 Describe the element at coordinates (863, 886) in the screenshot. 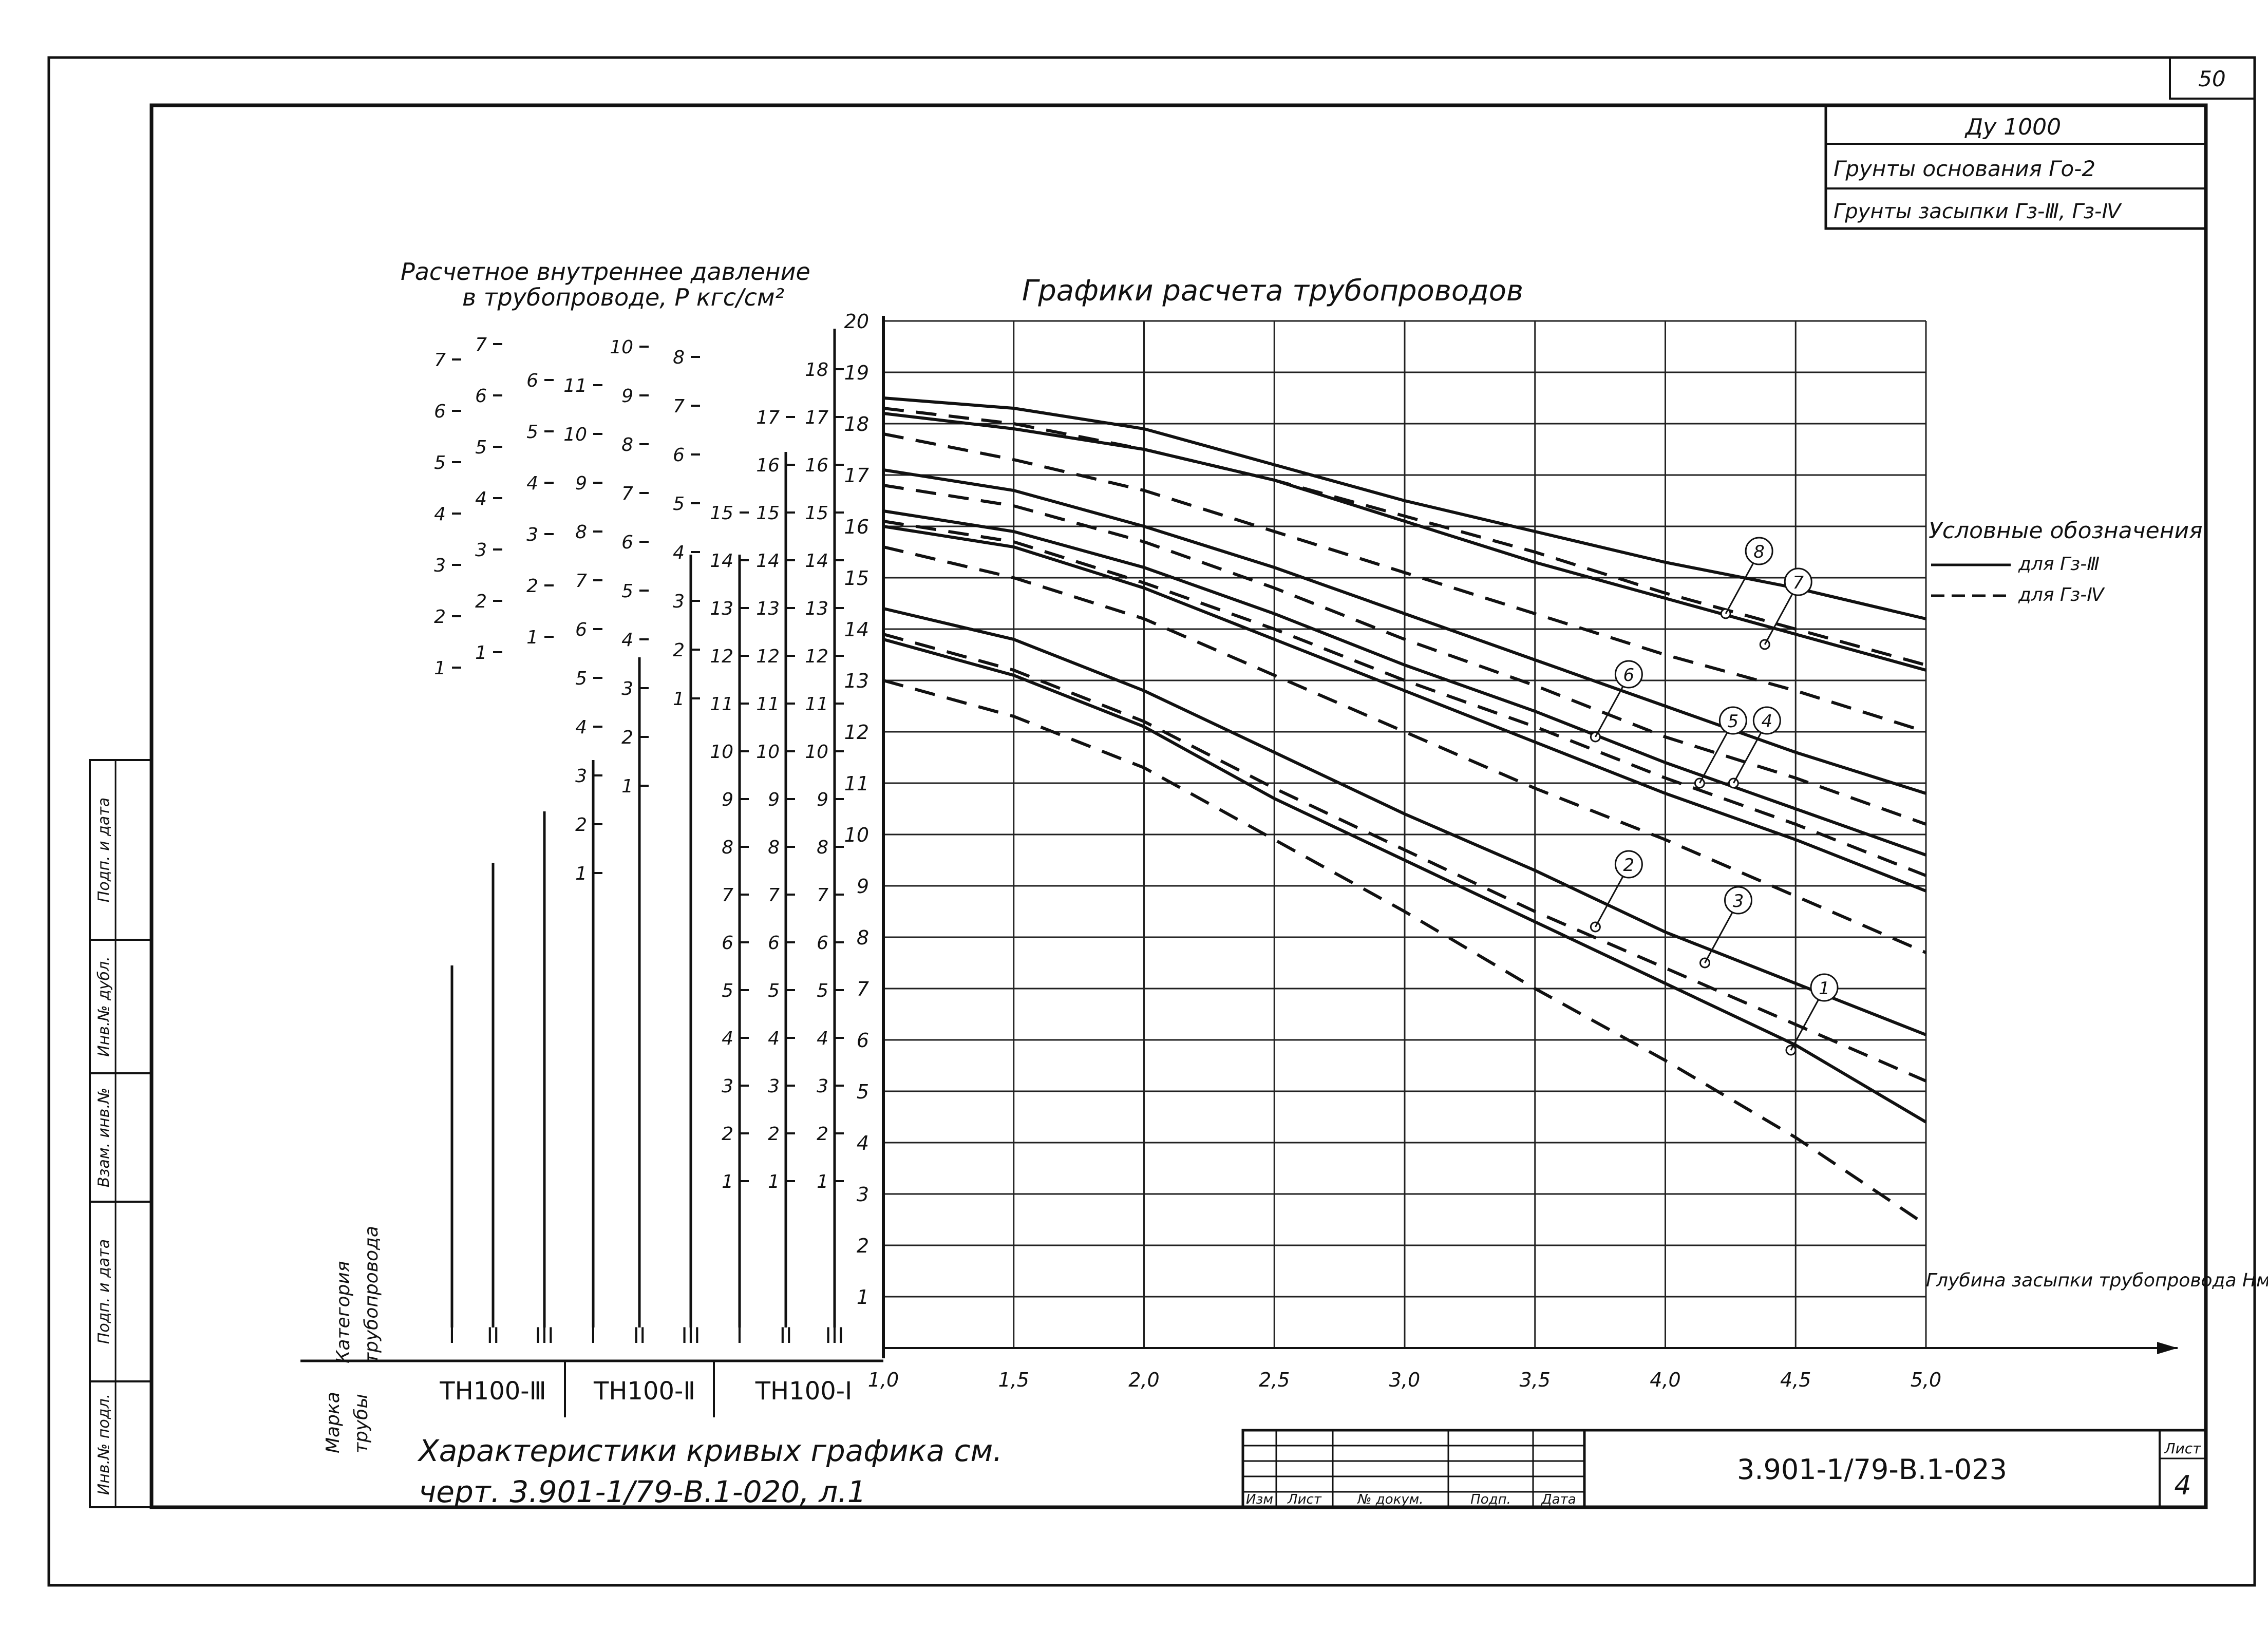

I see `y-tick-label: 9` at that location.